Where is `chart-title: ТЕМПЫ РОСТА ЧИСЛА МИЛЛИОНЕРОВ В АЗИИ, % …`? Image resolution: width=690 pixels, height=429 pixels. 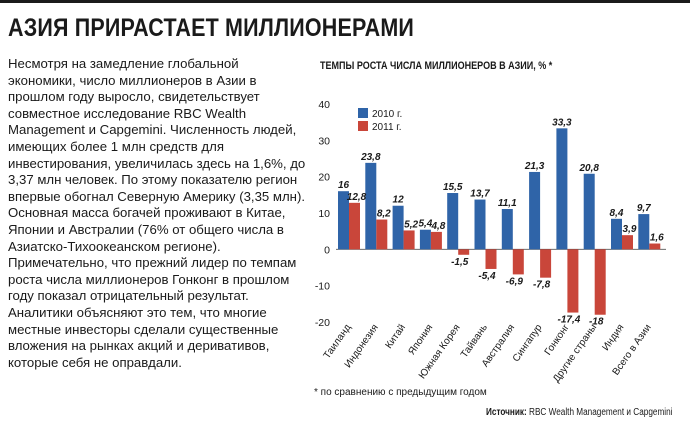 chart-title: ТЕМПЫ РОСТА ЧИСЛА МИЛЛИОНЕРОВ В АЗИИ, % … is located at coordinates (436, 66).